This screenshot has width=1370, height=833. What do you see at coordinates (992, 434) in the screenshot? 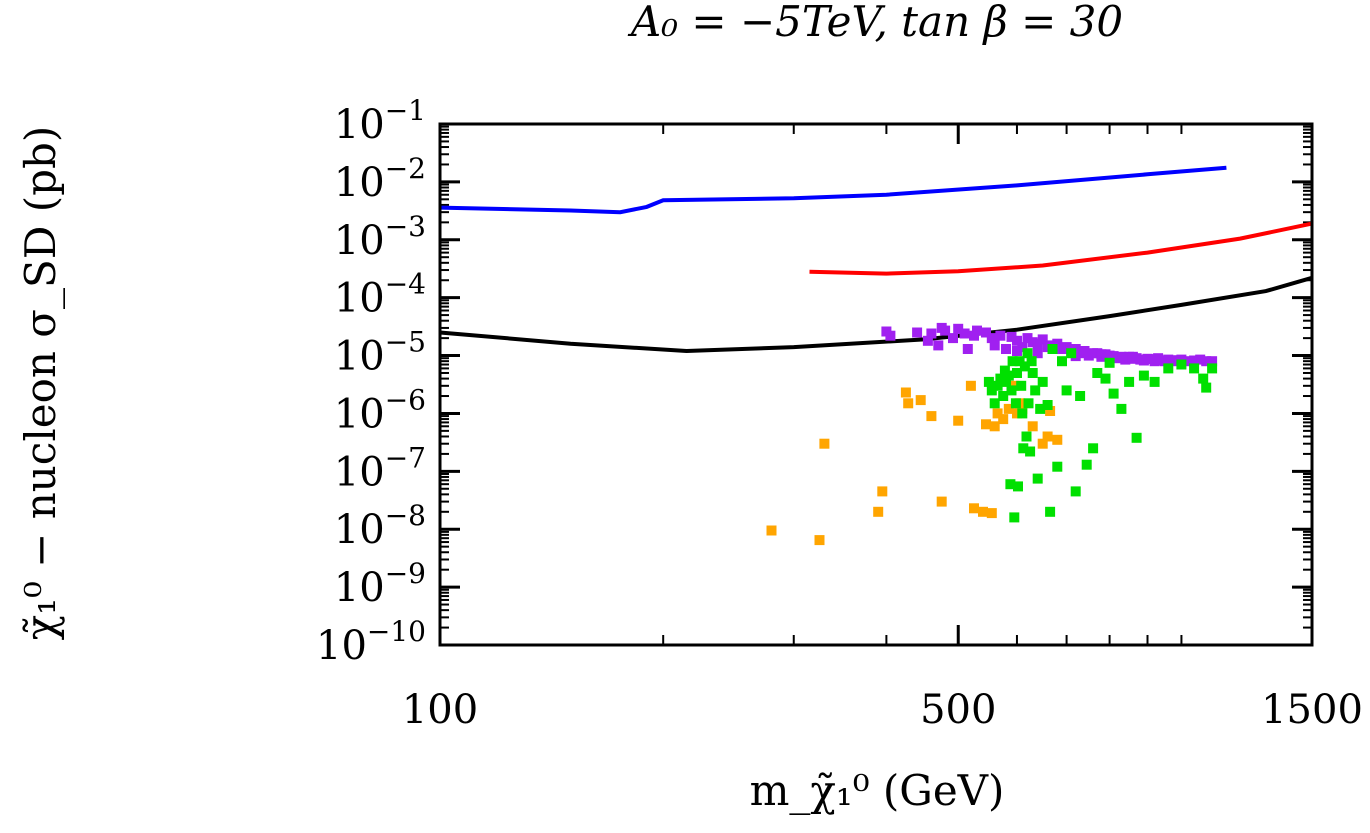
I see `scatter-points` at bounding box center [992, 434].